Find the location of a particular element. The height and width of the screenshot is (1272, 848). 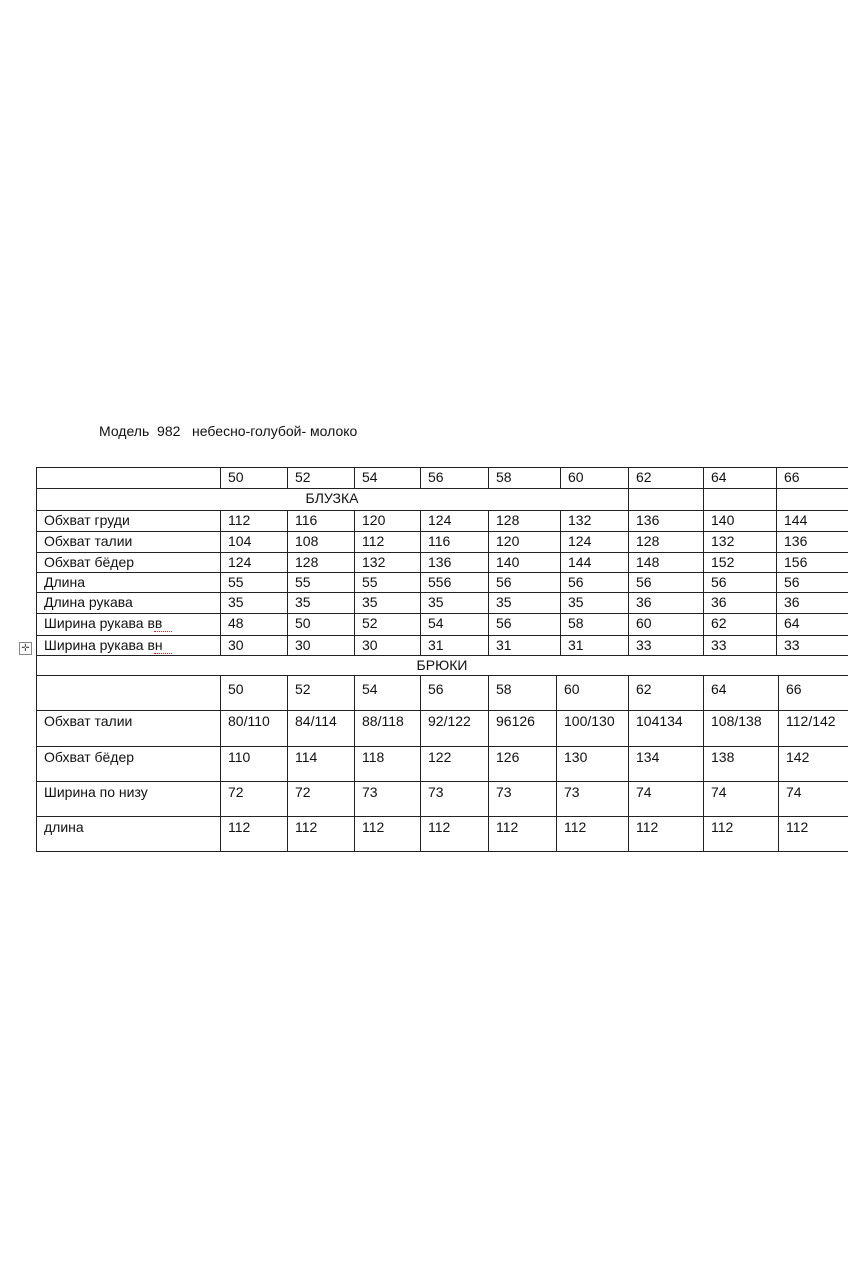

measurement-cell: 138 is located at coordinates (723, 757).